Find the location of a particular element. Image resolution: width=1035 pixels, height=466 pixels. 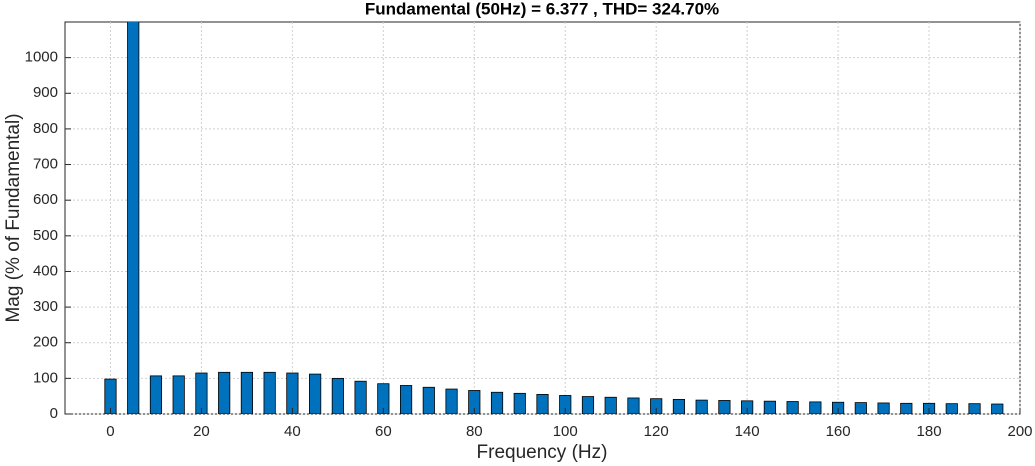

y-tick-label: 800 is located at coordinates (45, 128).